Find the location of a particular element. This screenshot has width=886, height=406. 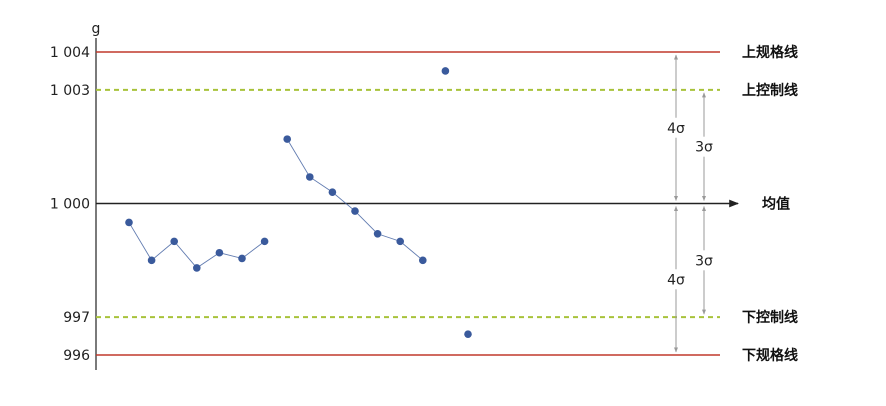

sigma-bracket-1: 3σ is located at coordinates (704, 146).